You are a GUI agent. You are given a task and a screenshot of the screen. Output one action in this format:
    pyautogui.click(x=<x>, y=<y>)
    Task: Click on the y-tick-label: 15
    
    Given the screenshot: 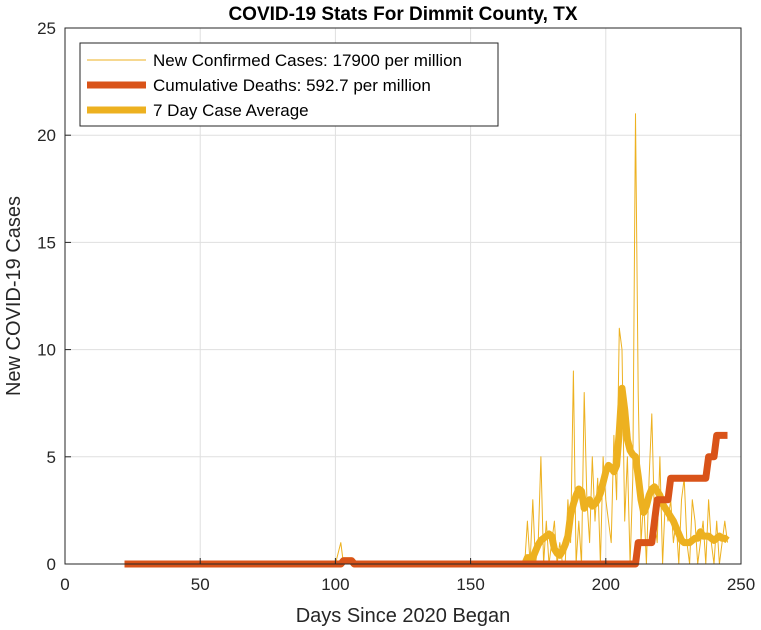 What is the action you would take?
    pyautogui.click(x=46, y=242)
    